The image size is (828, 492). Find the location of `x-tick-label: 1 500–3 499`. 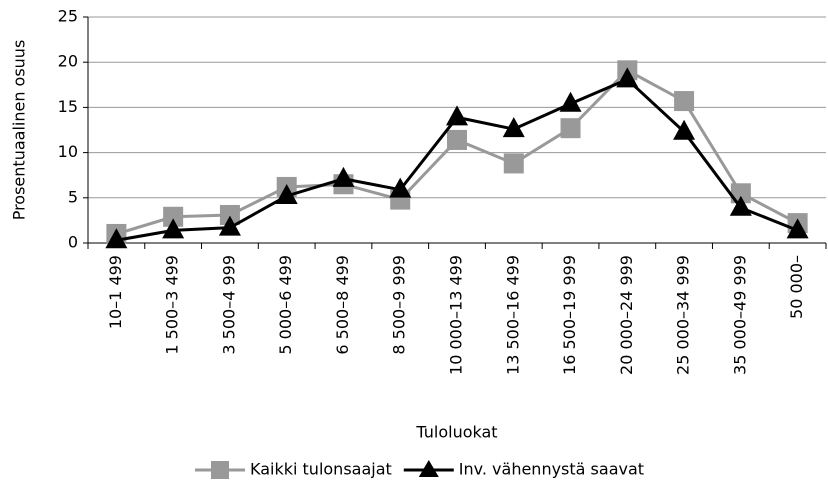

x-tick-label: 1 500–3 499 is located at coordinates (172, 305).